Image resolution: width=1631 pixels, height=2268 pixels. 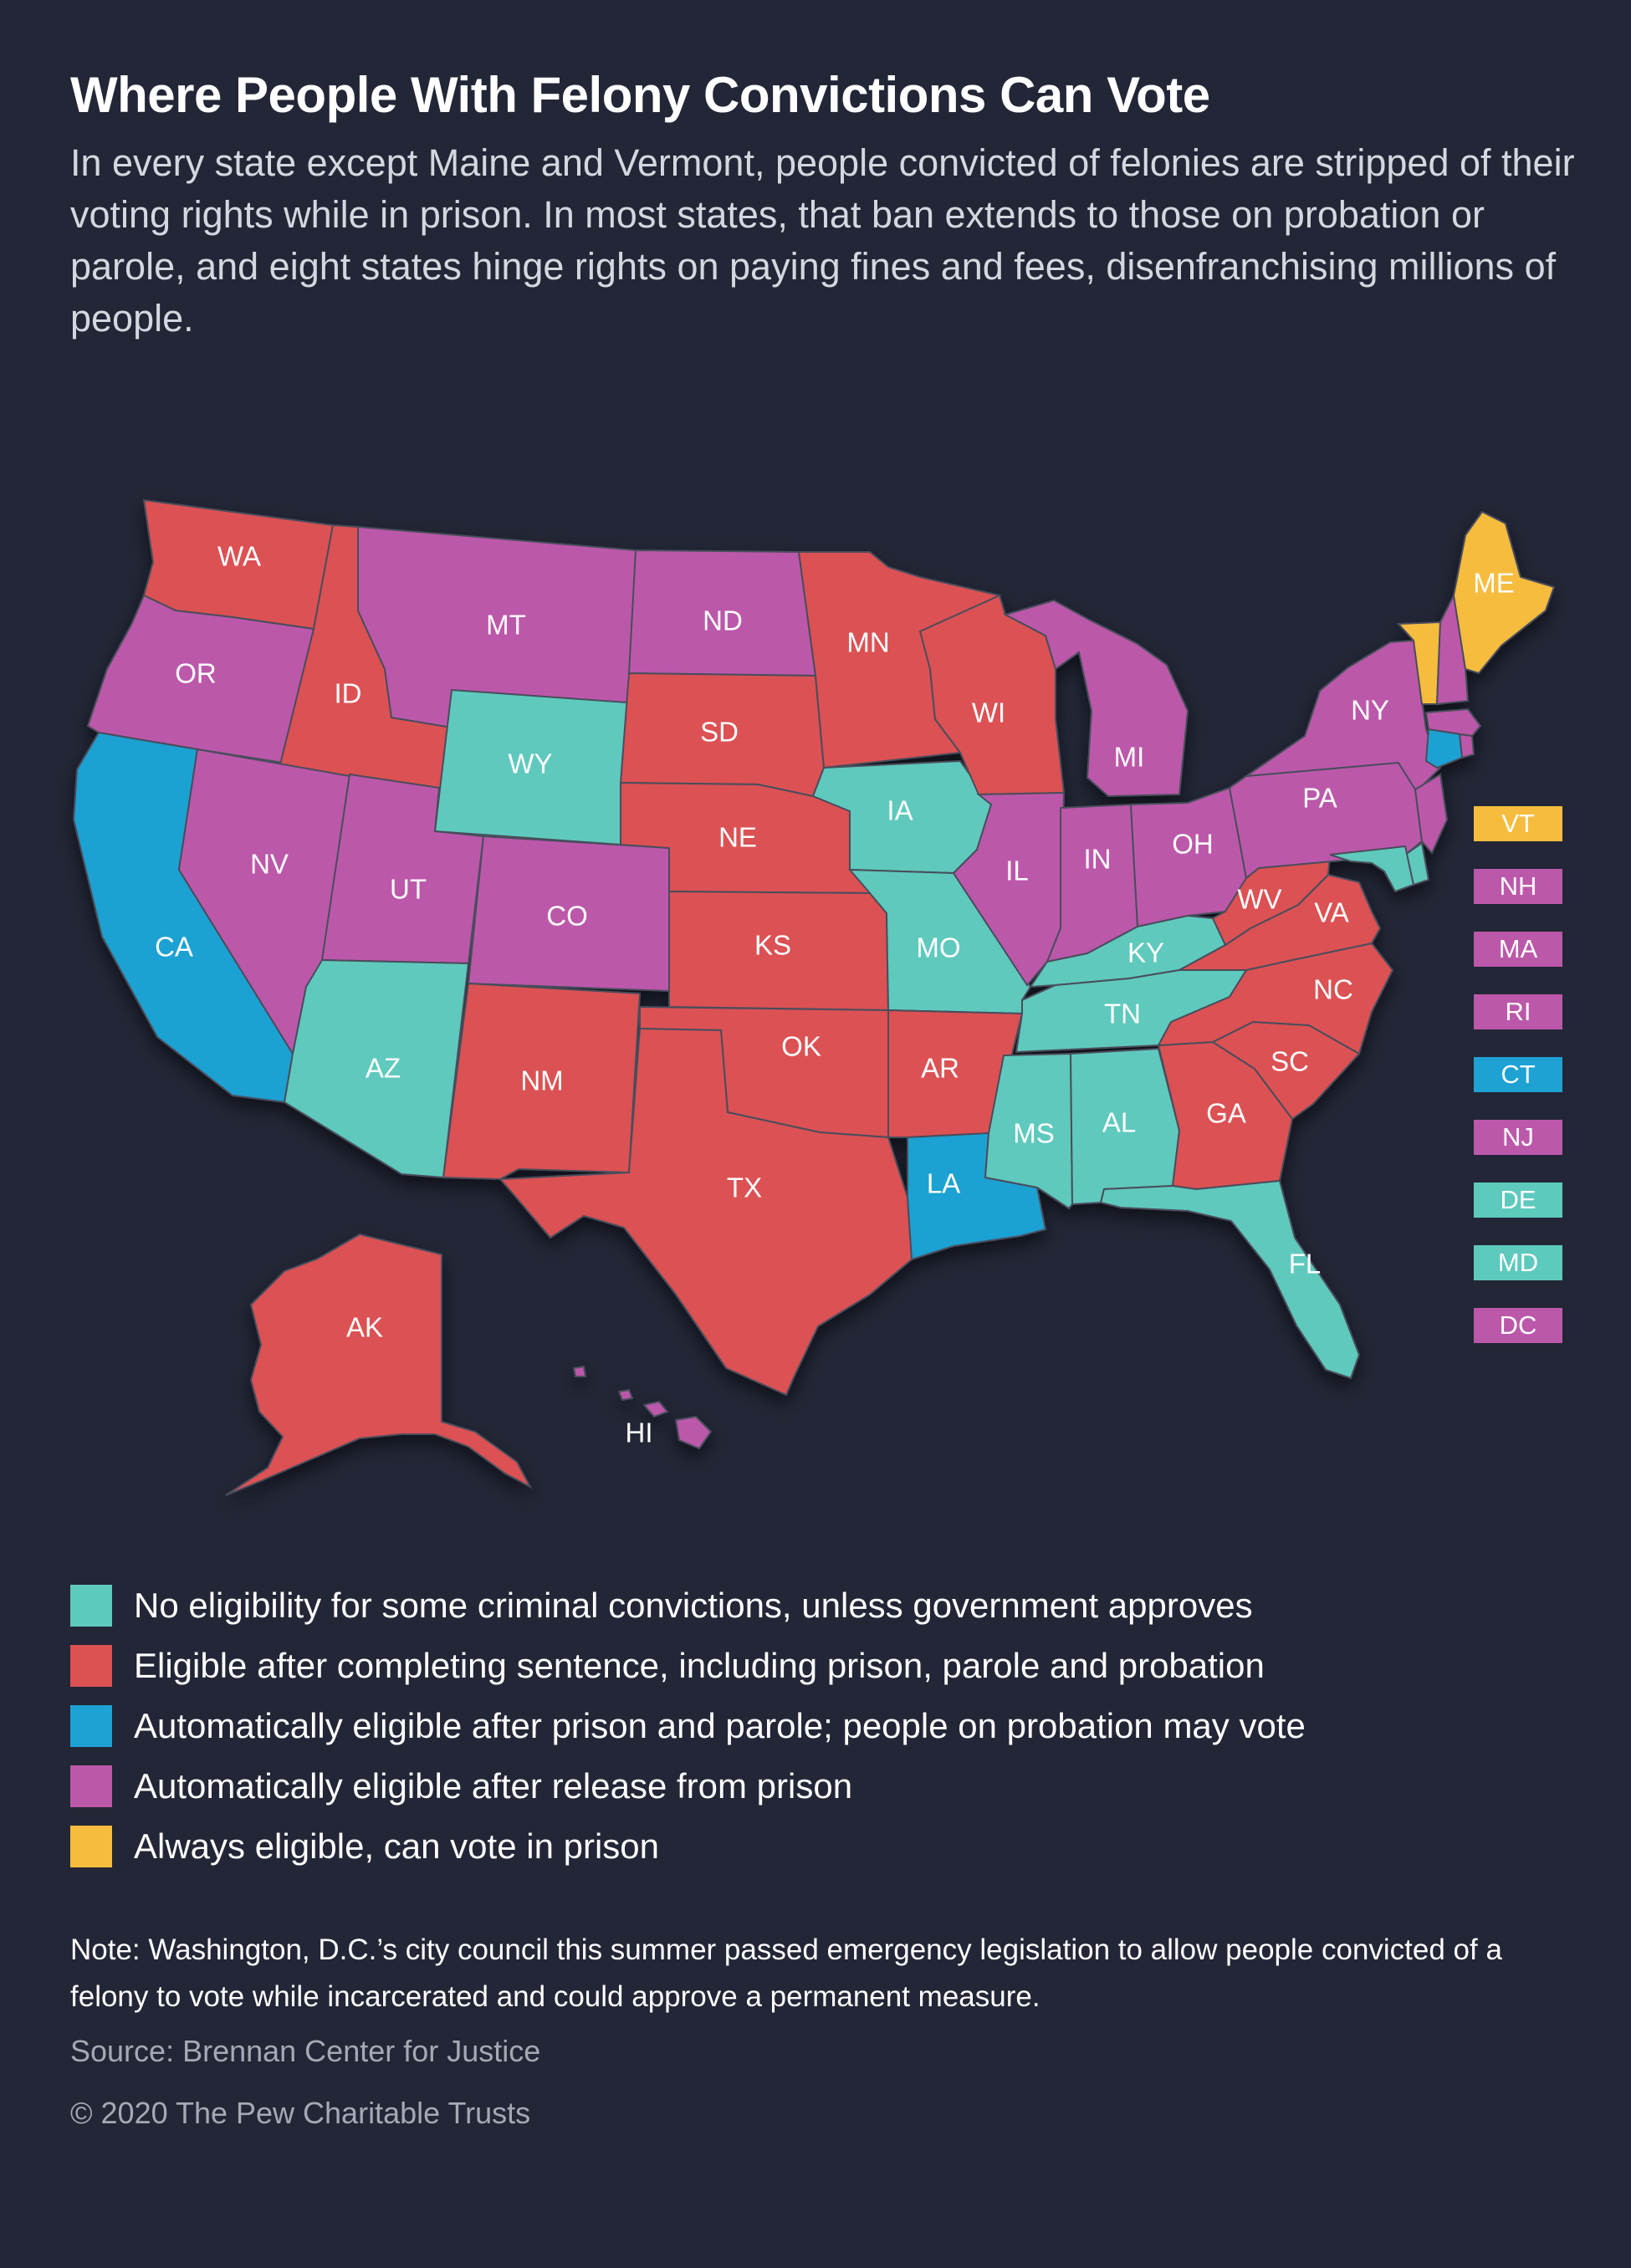 I want to click on state-label-MS: MS, so click(x=1034, y=1133).